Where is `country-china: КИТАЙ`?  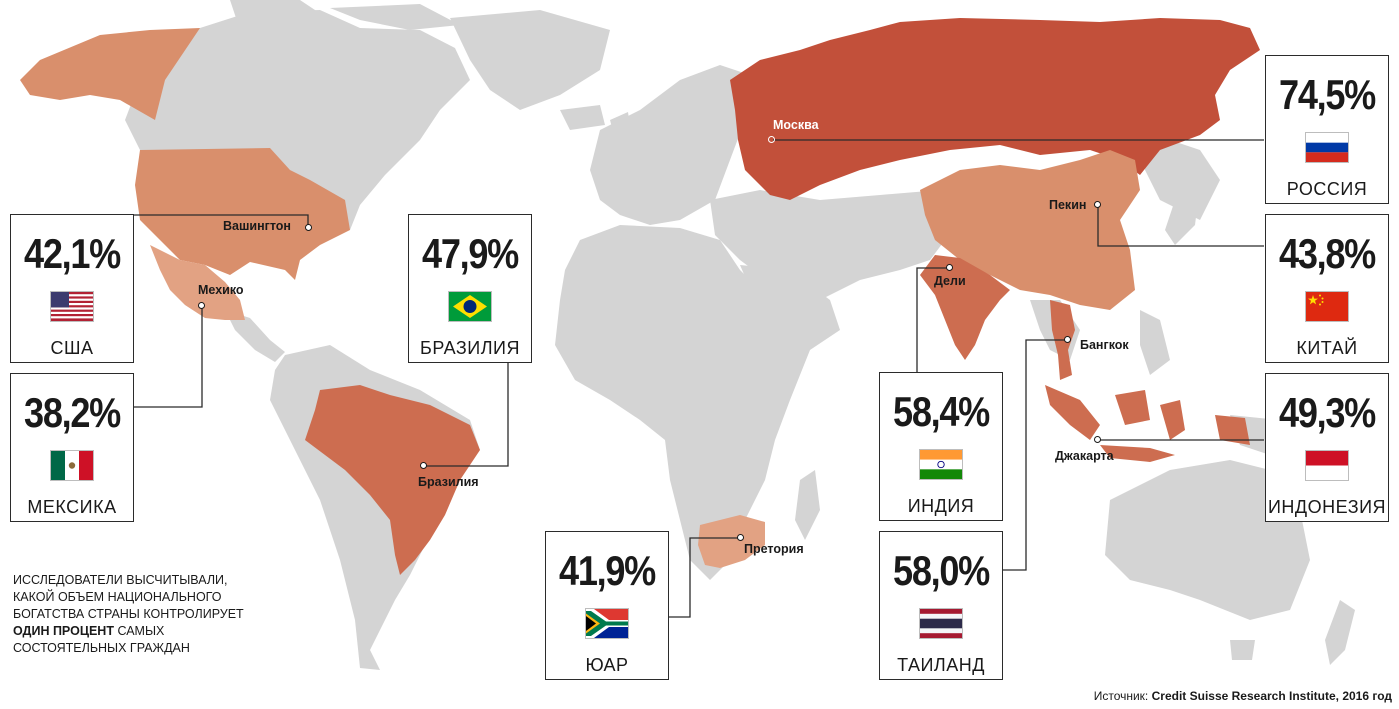 country-china: КИТАЙ is located at coordinates (1327, 348).